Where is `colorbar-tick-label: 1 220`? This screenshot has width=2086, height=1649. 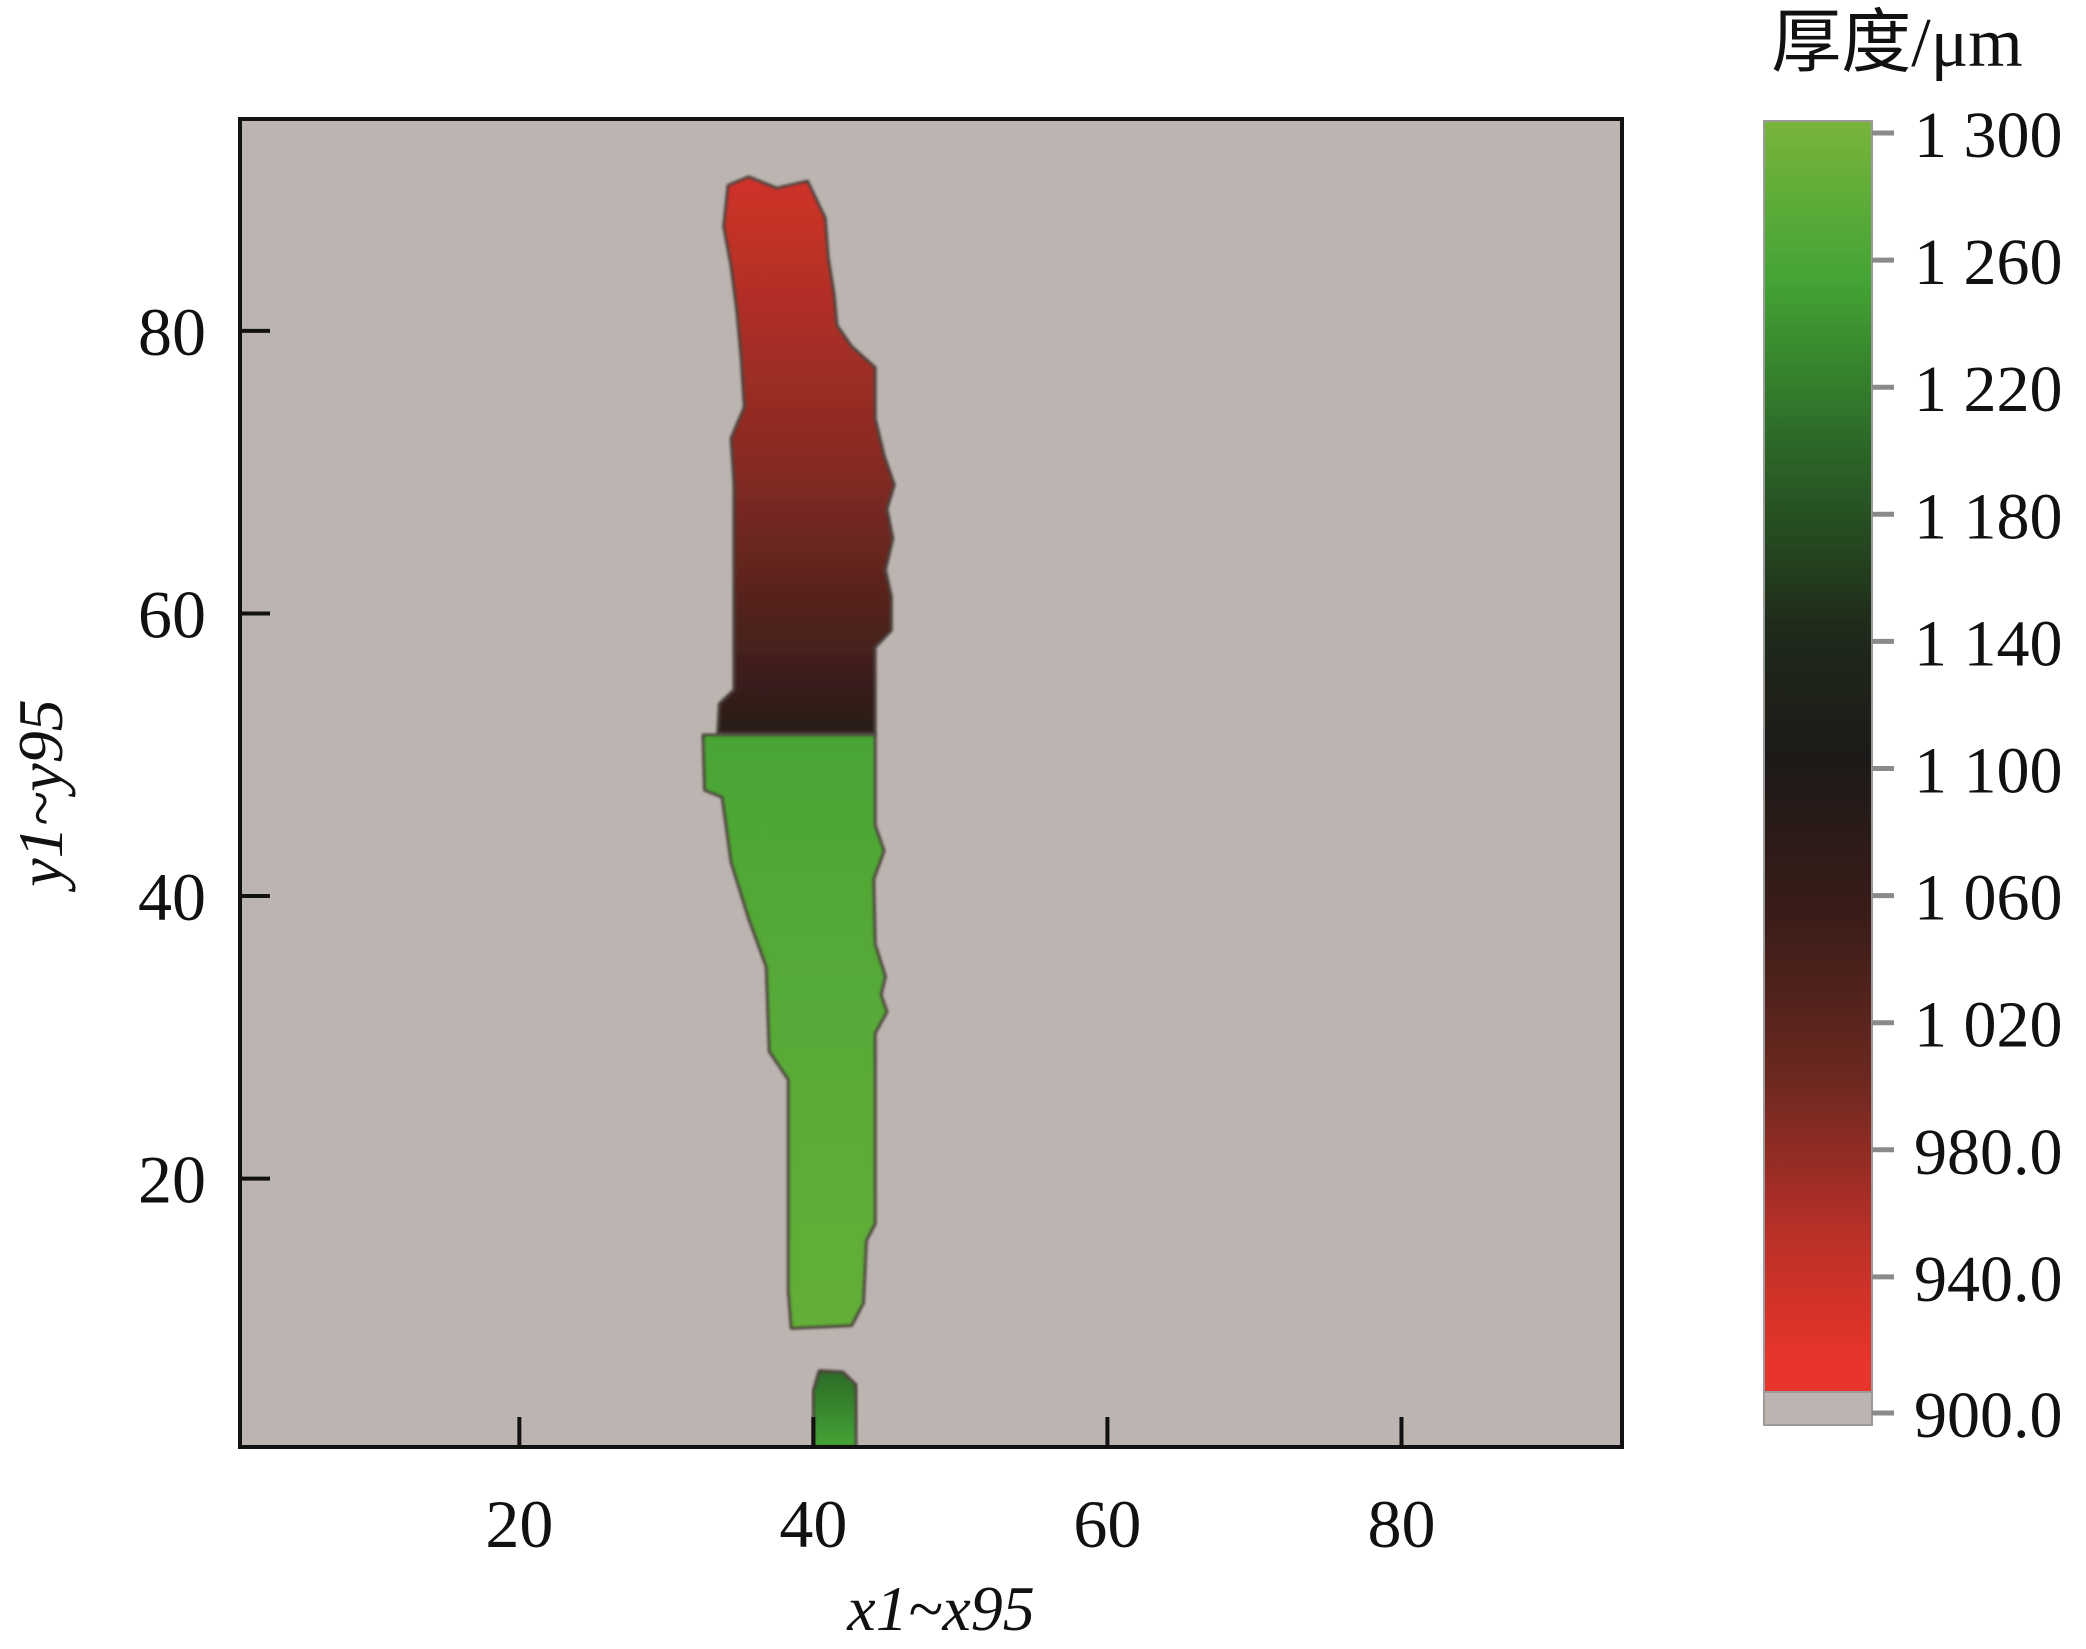 colorbar-tick-label: 1 220 is located at coordinates (1988, 389).